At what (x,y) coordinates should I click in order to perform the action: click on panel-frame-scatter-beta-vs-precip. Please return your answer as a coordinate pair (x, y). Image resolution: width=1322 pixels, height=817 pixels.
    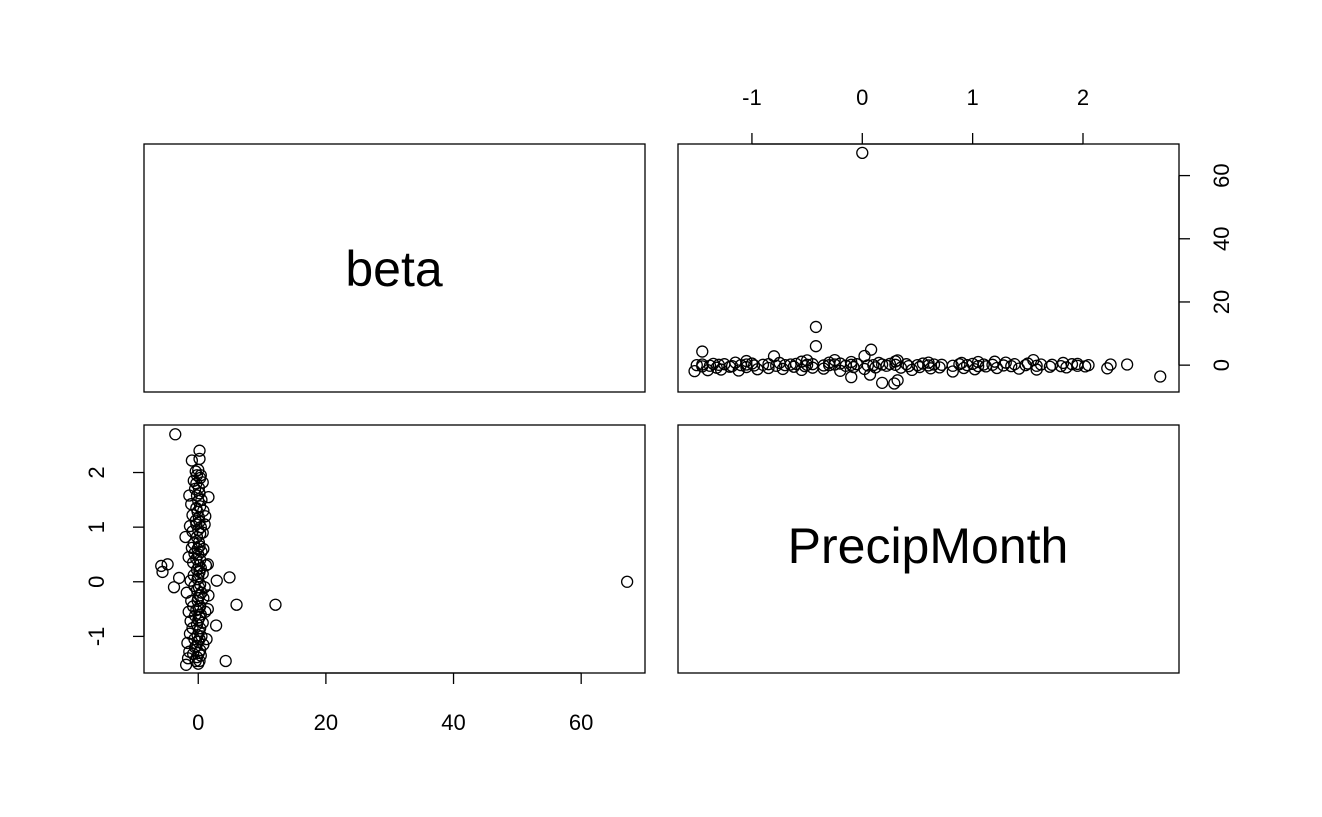
    Looking at the image, I should click on (394, 549).